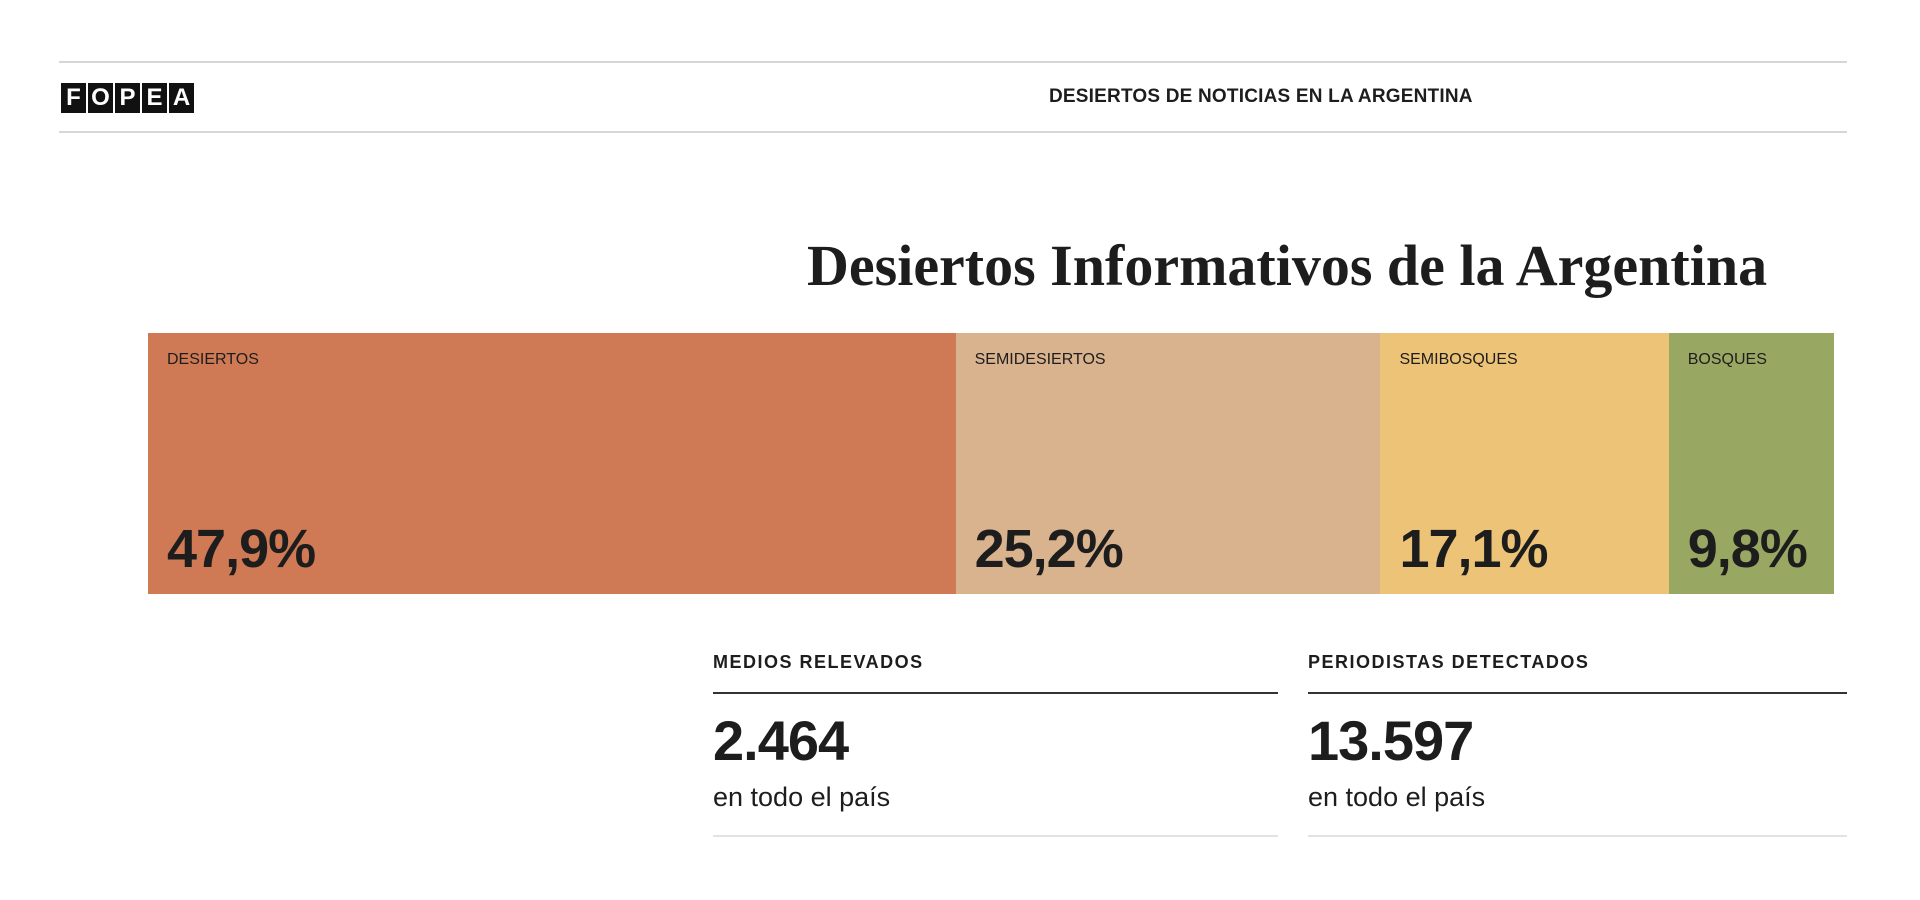 The width and height of the screenshot is (1920, 900). What do you see at coordinates (1261, 96) in the screenshot?
I see `header-title: DESIERTOS DE NOTICIAS EN LA ARGENTINA` at bounding box center [1261, 96].